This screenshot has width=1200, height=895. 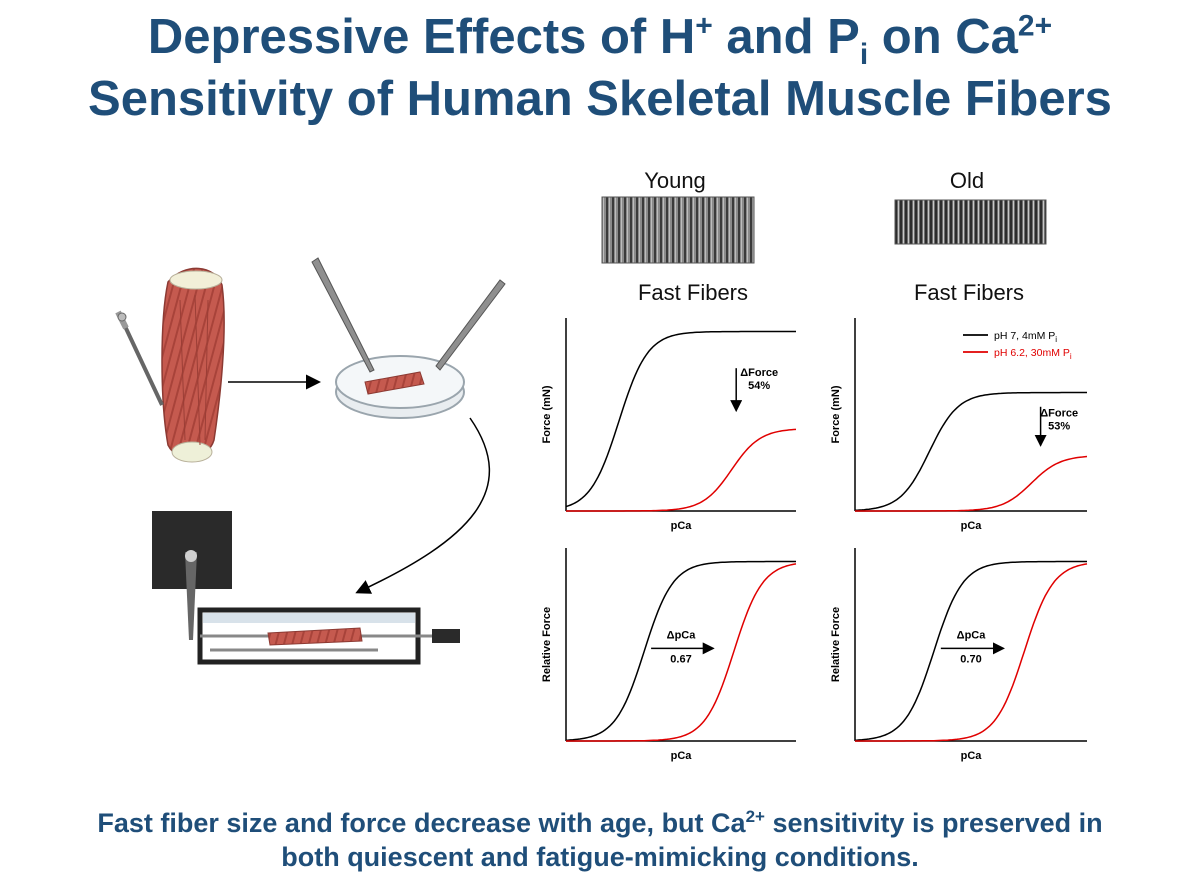 What do you see at coordinates (1033, 354) in the screenshot?
I see `legend-label-fatigue: pH 6.2, 30mM Pi` at bounding box center [1033, 354].